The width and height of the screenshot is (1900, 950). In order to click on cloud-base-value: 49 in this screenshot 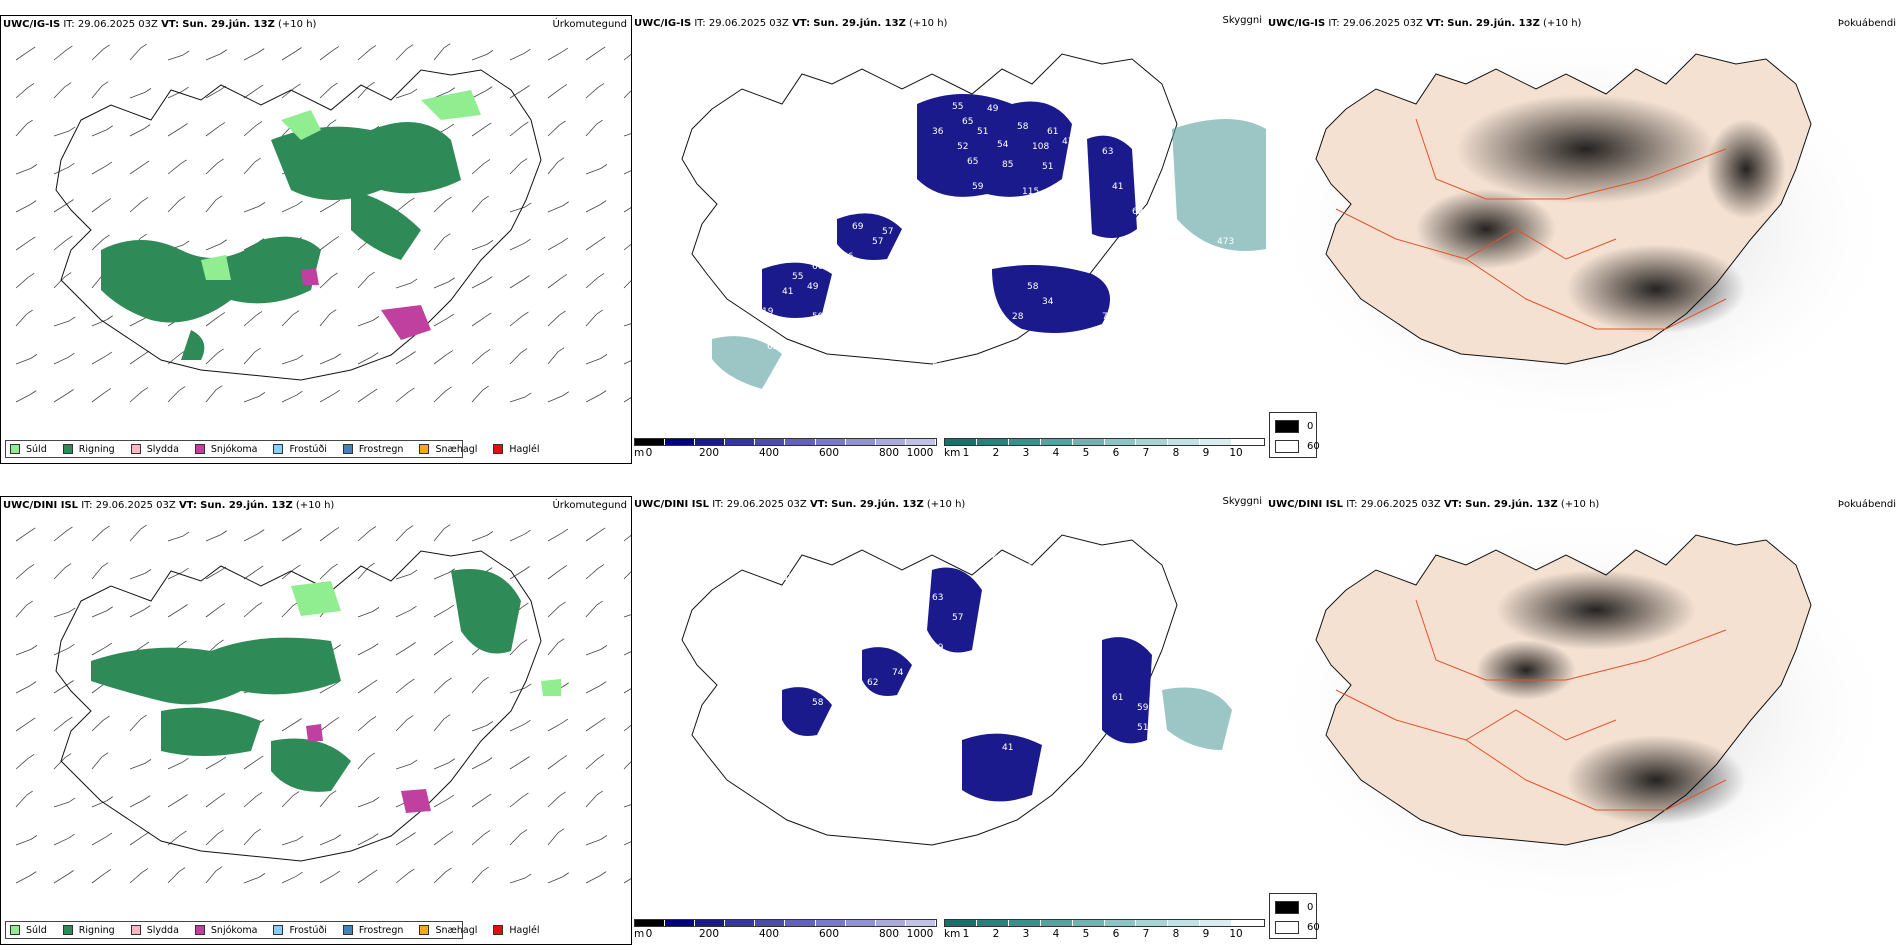, I will do `click(813, 287)`.